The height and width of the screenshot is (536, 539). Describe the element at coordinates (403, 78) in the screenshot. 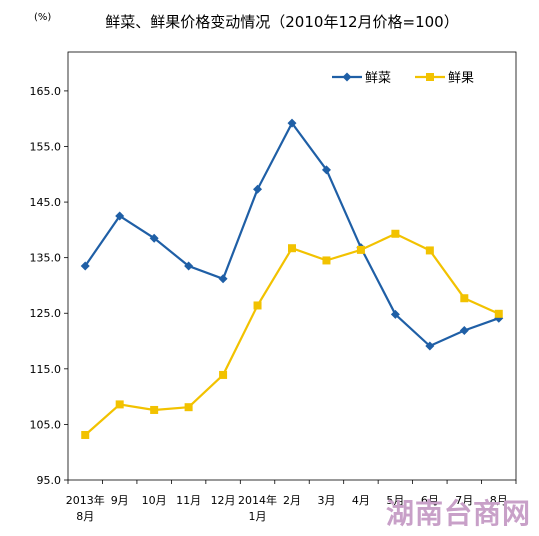

I see `legend: 鲜菜 鲜果` at that location.